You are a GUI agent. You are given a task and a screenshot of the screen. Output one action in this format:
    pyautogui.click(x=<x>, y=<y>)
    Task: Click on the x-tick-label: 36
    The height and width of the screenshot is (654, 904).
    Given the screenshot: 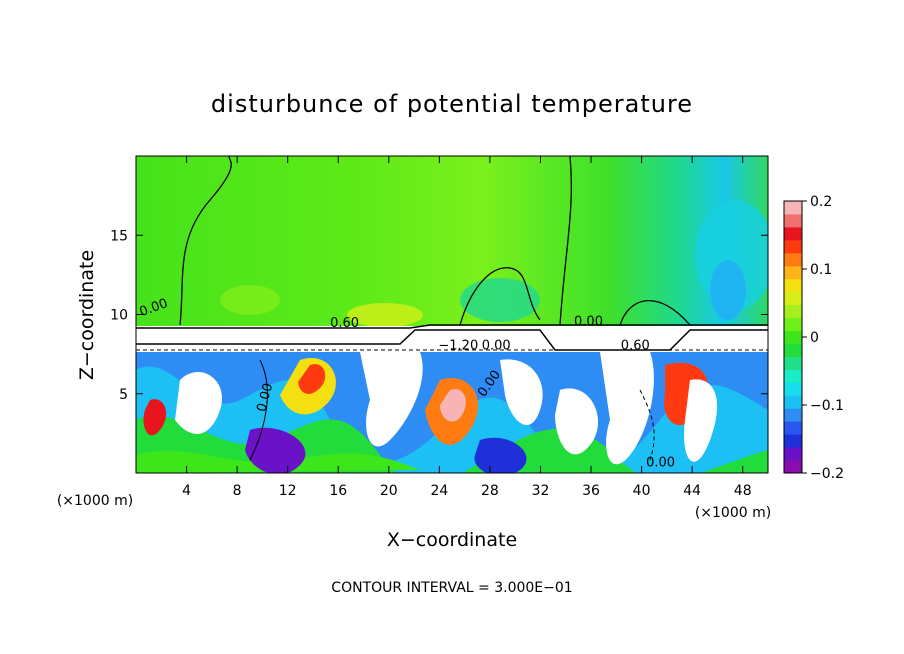 What is the action you would take?
    pyautogui.click(x=591, y=491)
    